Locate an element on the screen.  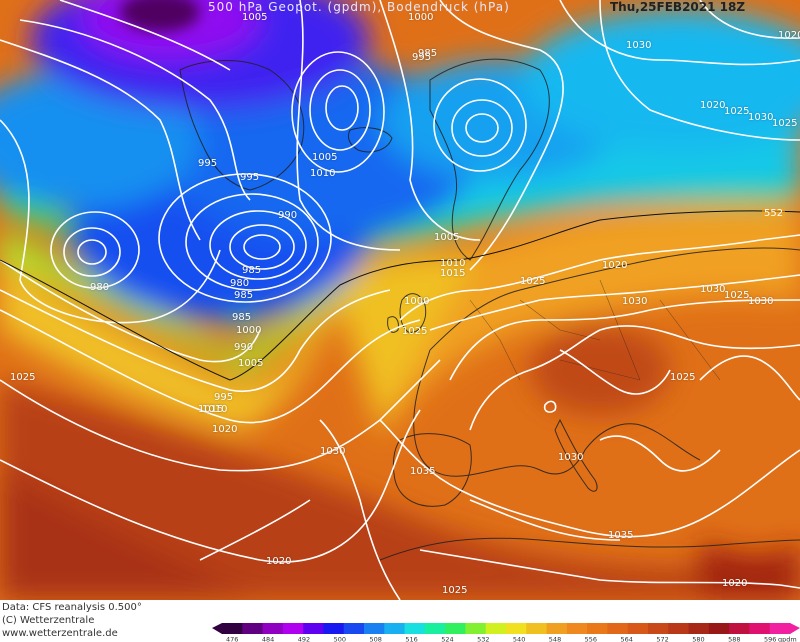
colorbar-tick-label: 564 is located at coordinates (627, 639).